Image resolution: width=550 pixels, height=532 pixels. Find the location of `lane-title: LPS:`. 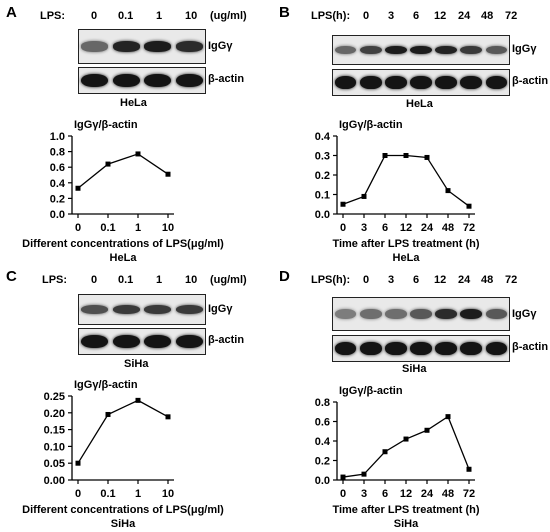

lane-title: LPS: is located at coordinates (55, 280).